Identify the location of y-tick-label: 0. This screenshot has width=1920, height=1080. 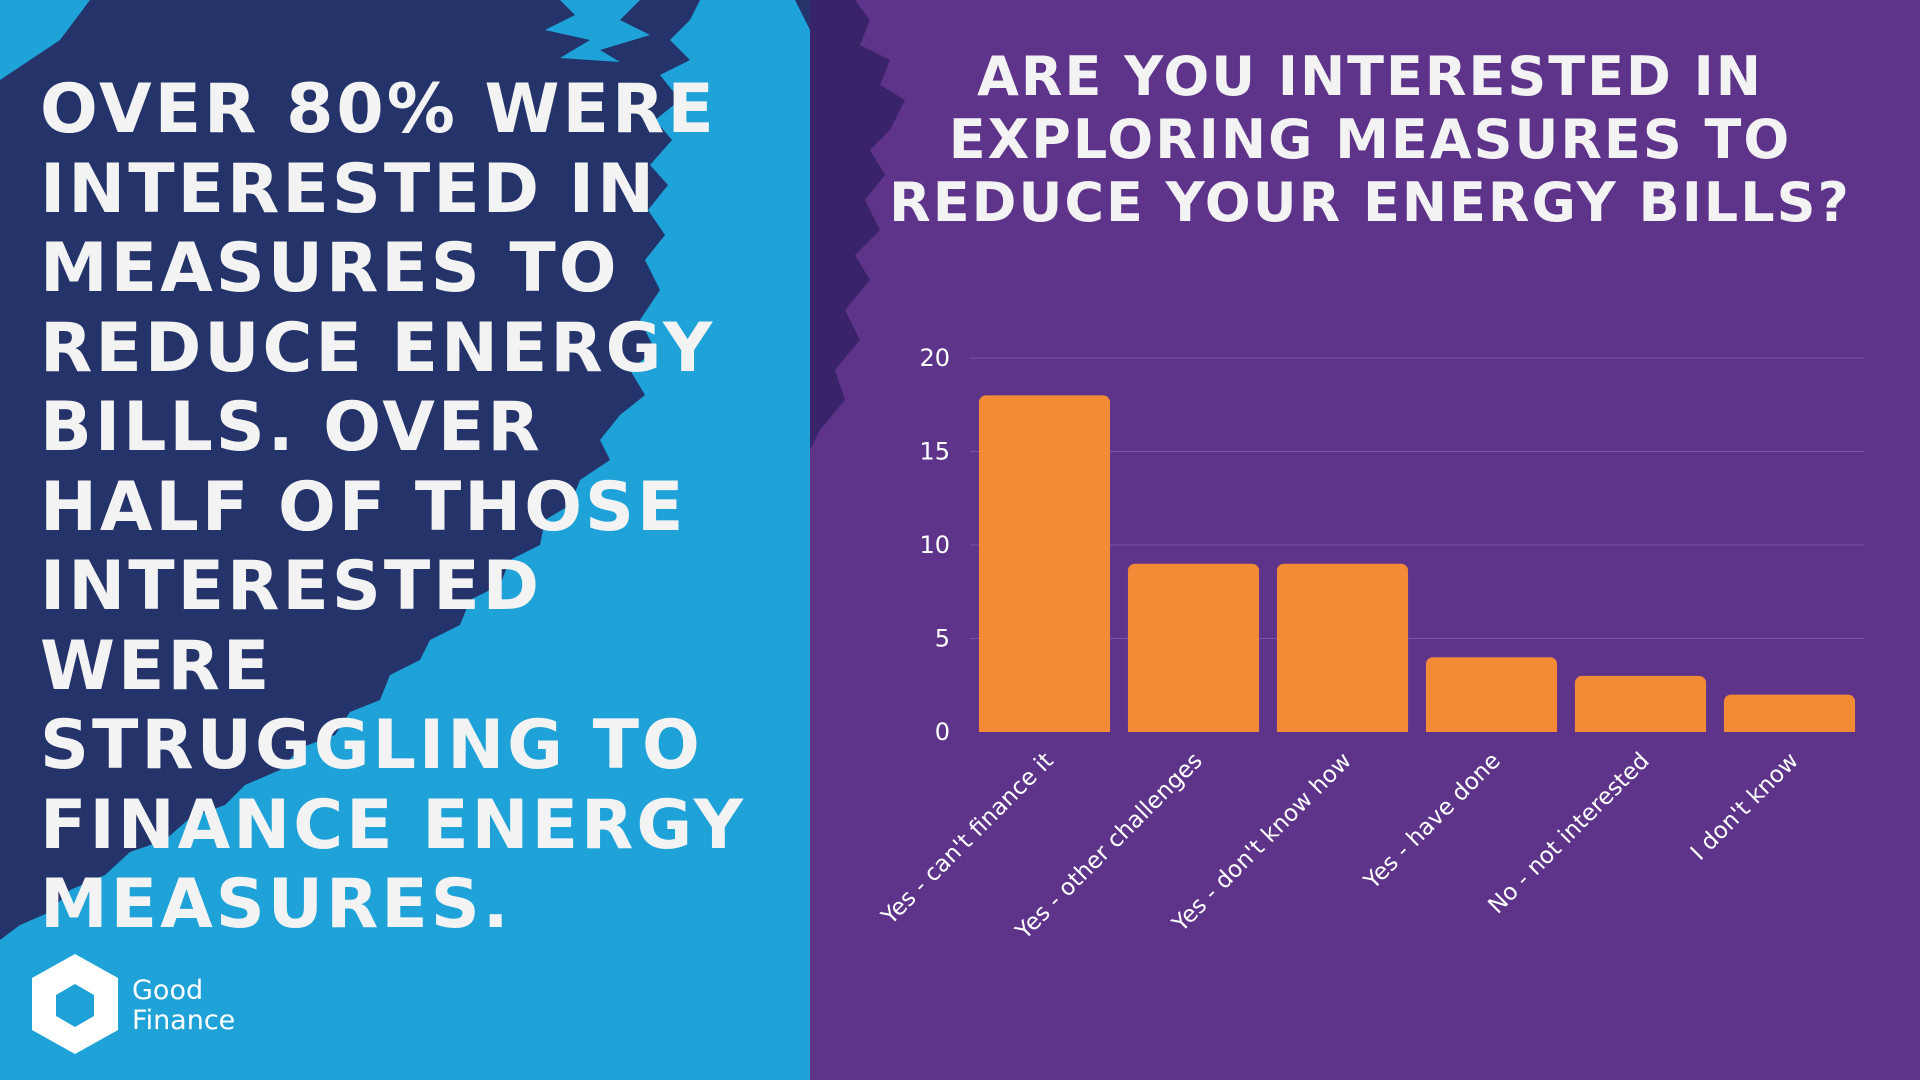
(942, 732).